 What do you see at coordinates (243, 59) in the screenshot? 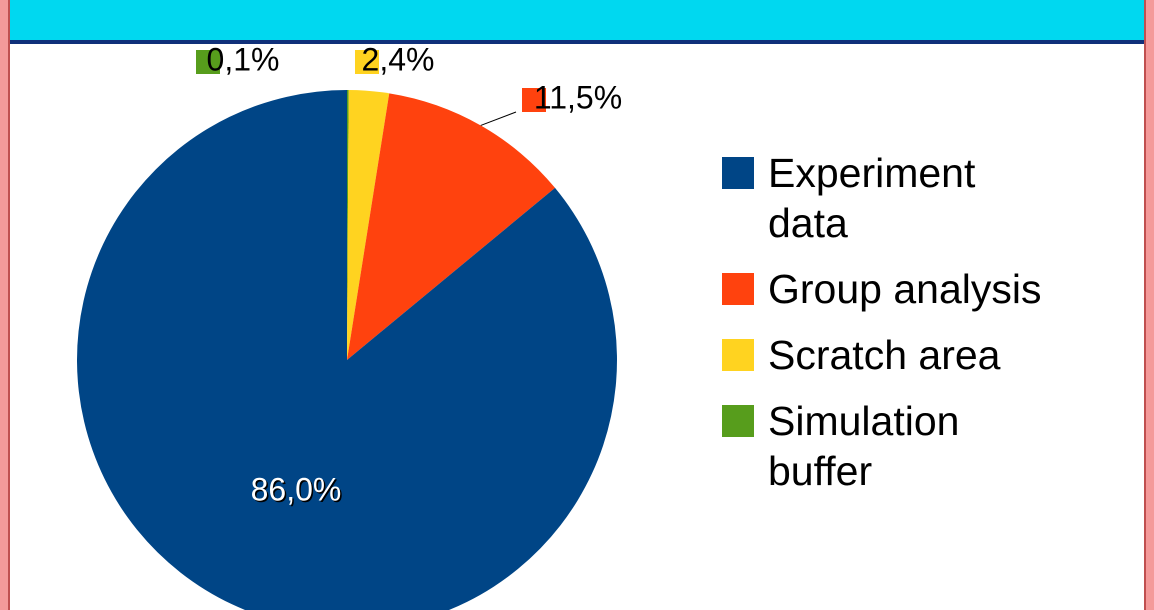
I see `value-label: 0,1%` at bounding box center [243, 59].